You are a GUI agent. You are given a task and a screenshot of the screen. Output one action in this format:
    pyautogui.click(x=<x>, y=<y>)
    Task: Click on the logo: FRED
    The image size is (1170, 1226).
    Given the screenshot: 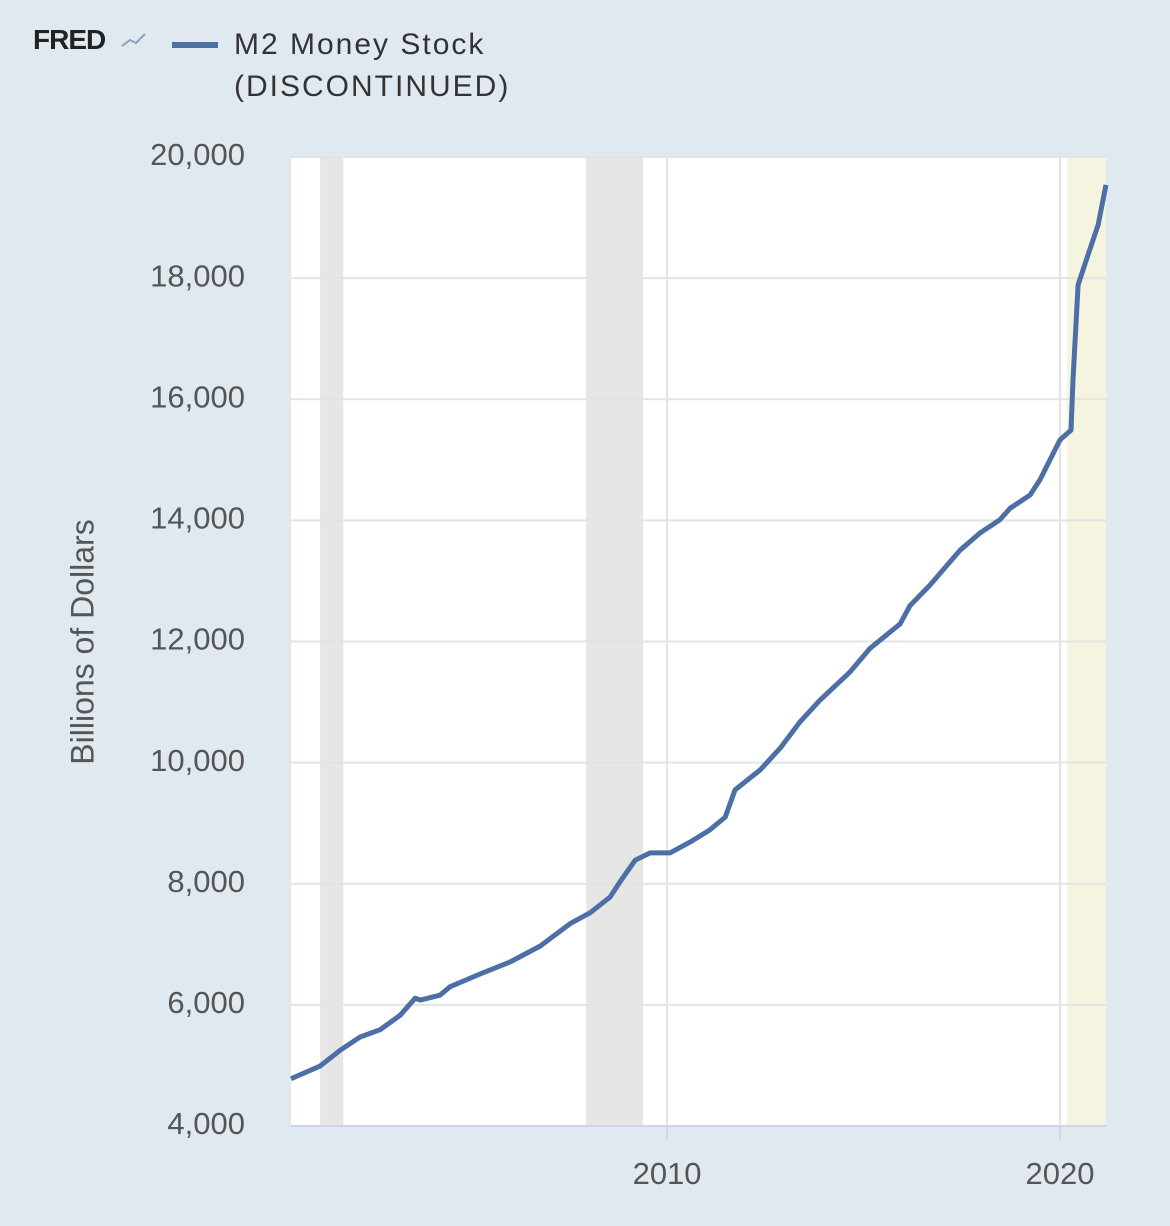 What is the action you would take?
    pyautogui.click(x=69, y=39)
    